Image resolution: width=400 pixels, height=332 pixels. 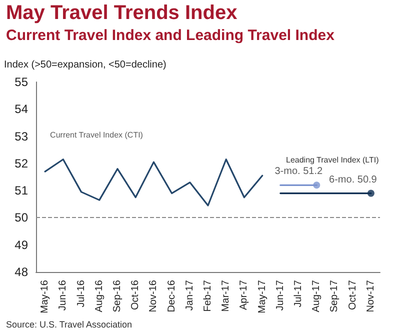 What do you see at coordinates (334, 296) in the screenshot?
I see `x-tick-label: Sep-17` at bounding box center [334, 296].